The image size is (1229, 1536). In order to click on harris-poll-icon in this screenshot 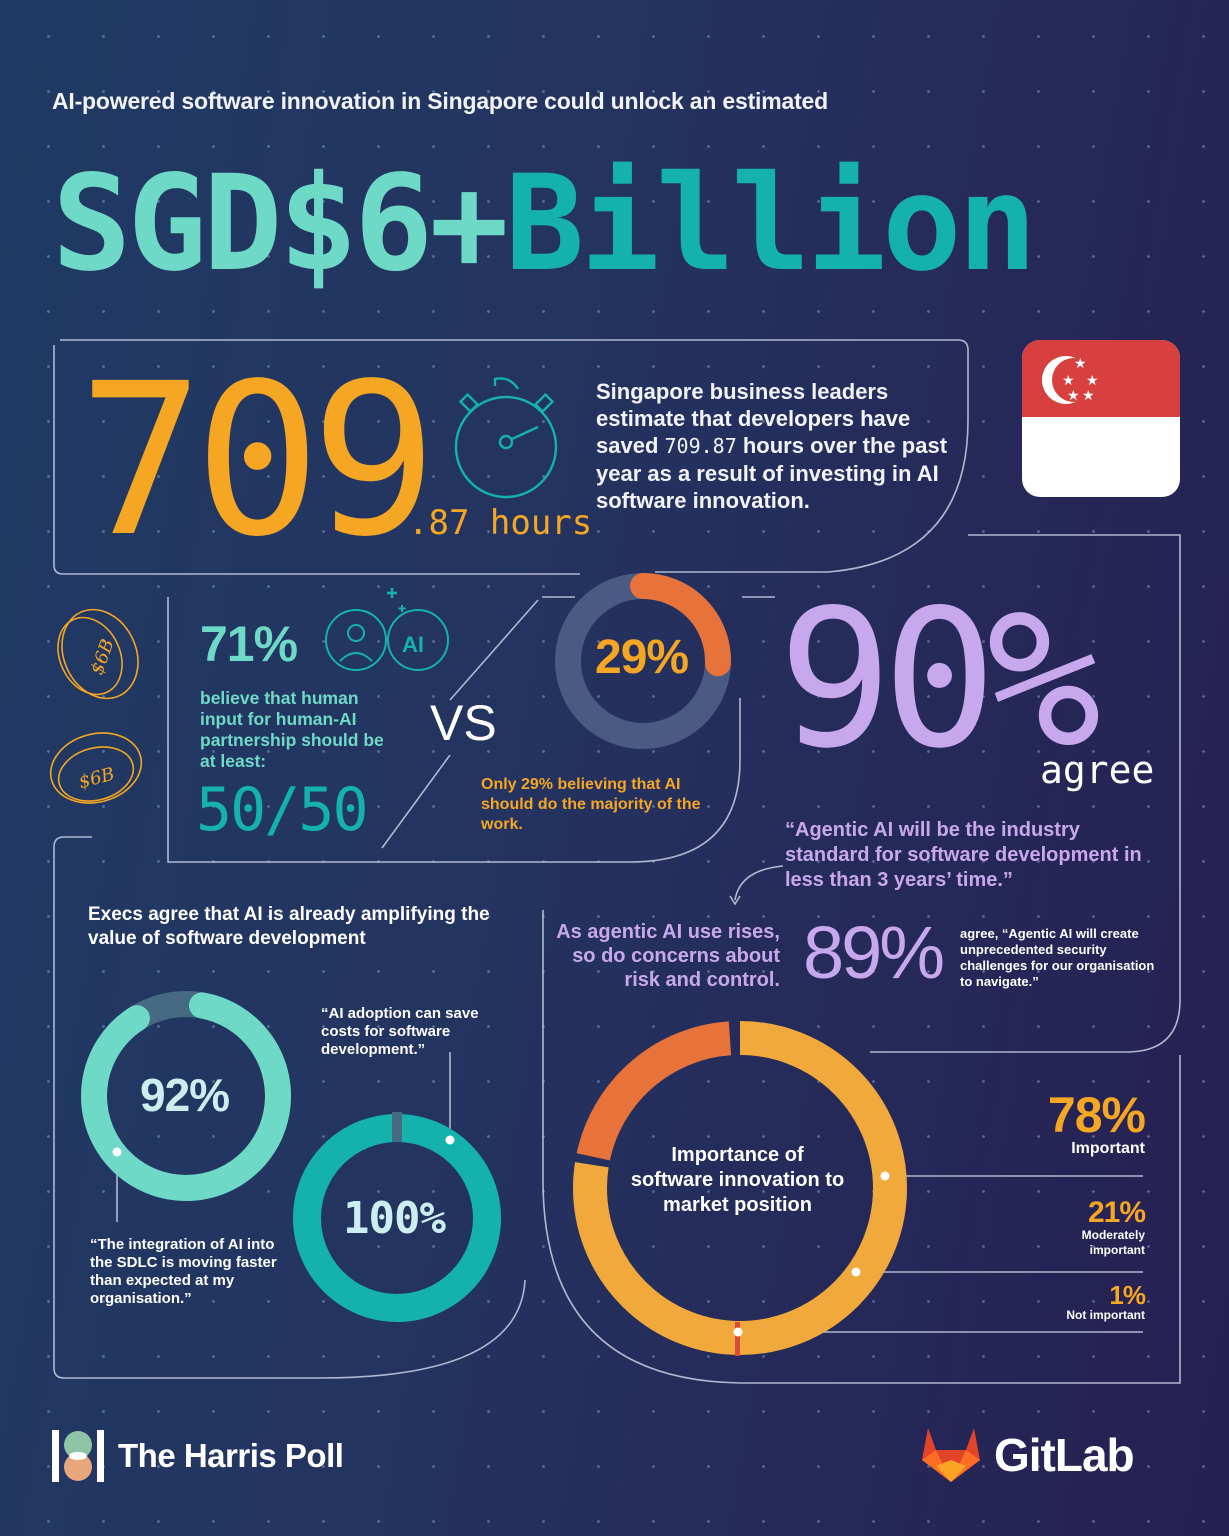, I will do `click(78, 1456)`.